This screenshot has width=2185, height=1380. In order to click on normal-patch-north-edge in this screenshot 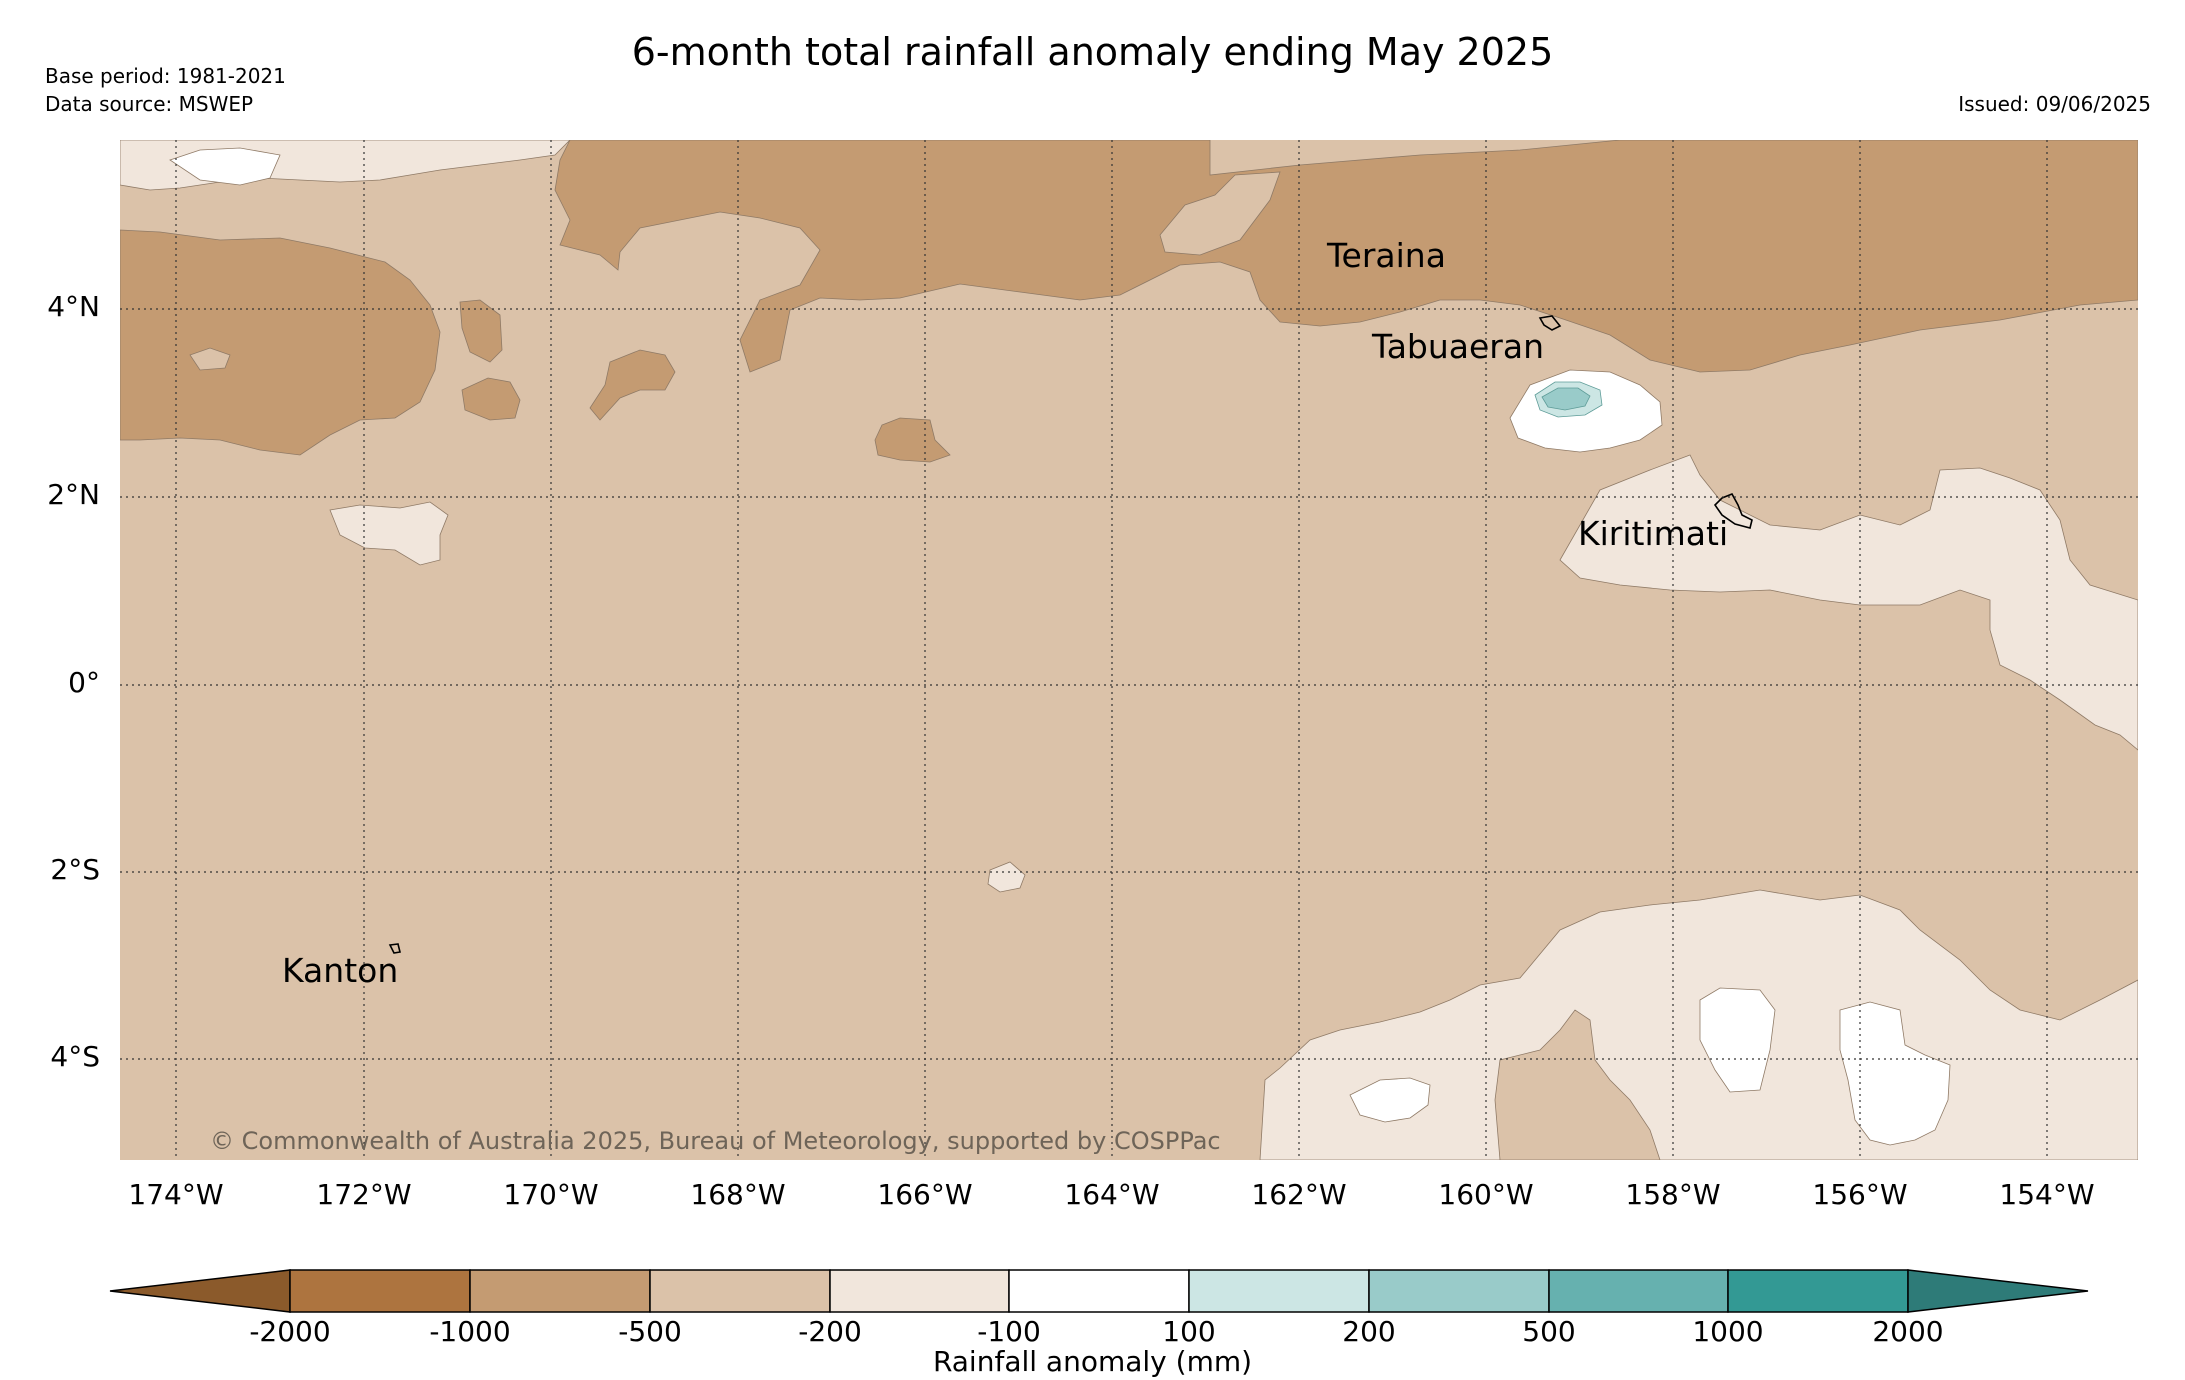, I will do `click(225, 166)`.